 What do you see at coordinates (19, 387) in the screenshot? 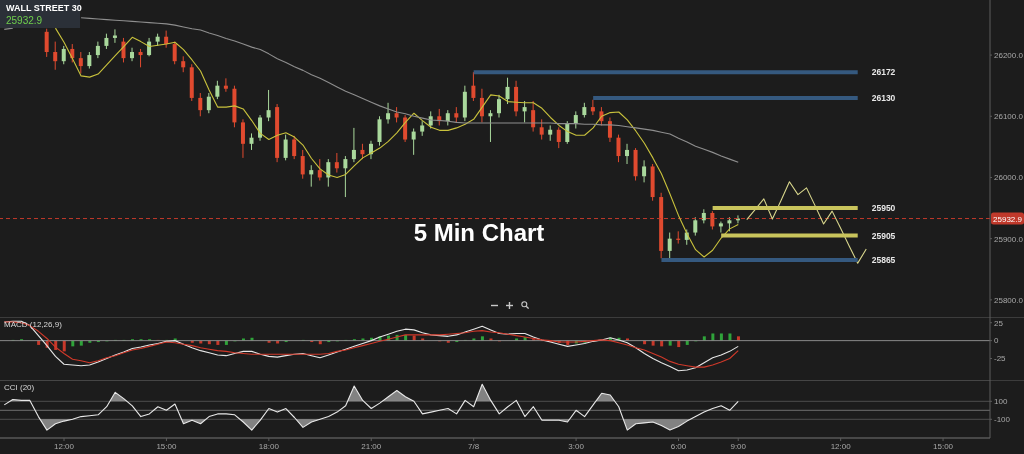
I see `chart-title: CCI (20)` at bounding box center [19, 387].